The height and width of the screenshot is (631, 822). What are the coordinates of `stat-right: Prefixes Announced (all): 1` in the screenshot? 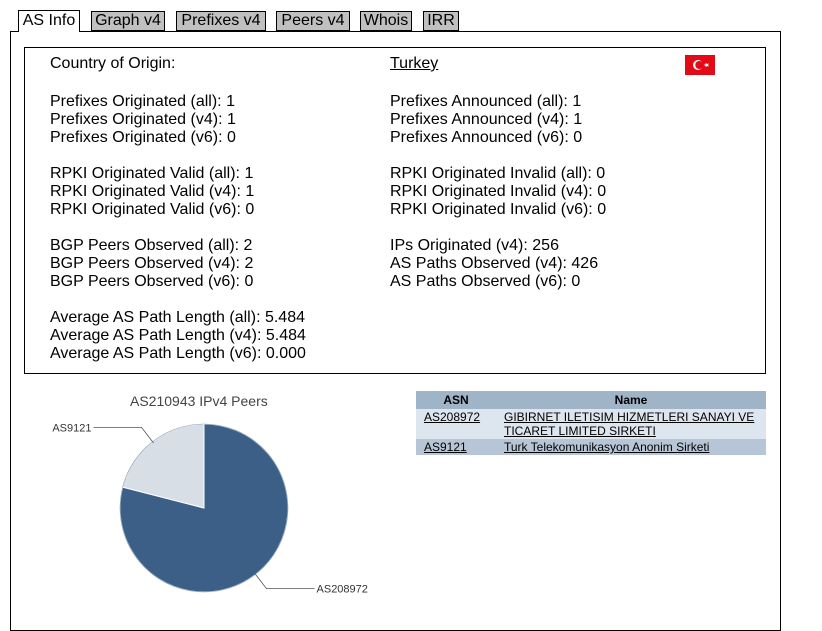 It's located at (486, 101).